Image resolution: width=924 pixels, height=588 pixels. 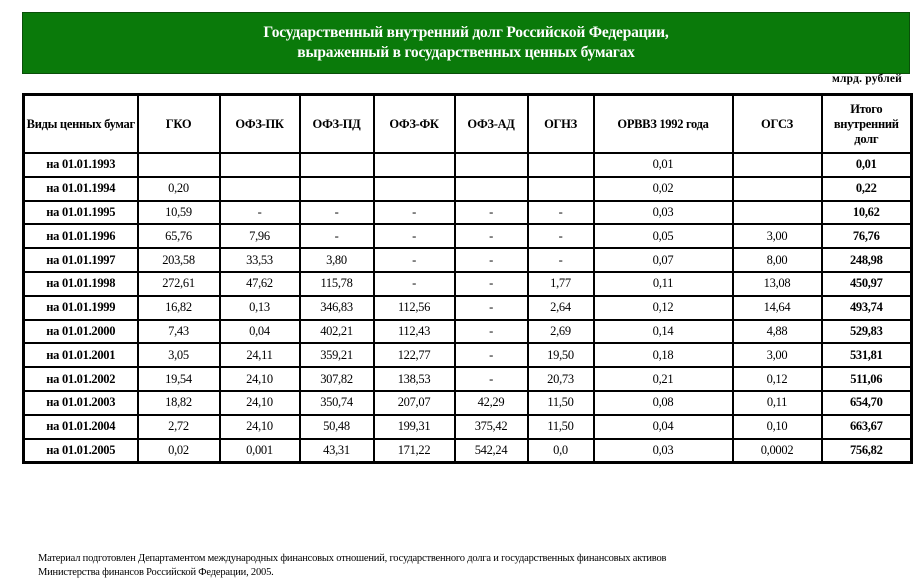 What do you see at coordinates (178, 236) in the screenshot?
I see `value-cell: 65,76` at bounding box center [178, 236].